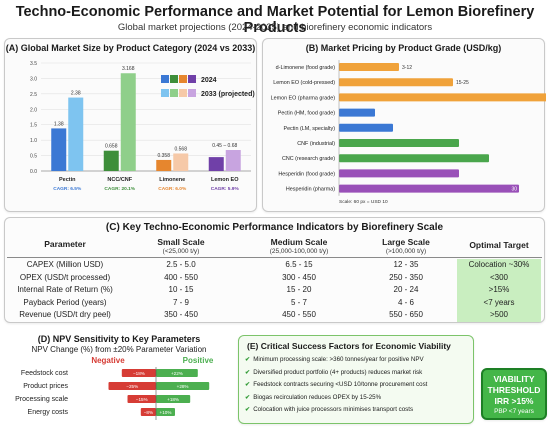 This screenshot has height=427, width=550. I want to click on panel-d-title: (D) NPV Sensitivity to Key Parameters, so click(119, 339).